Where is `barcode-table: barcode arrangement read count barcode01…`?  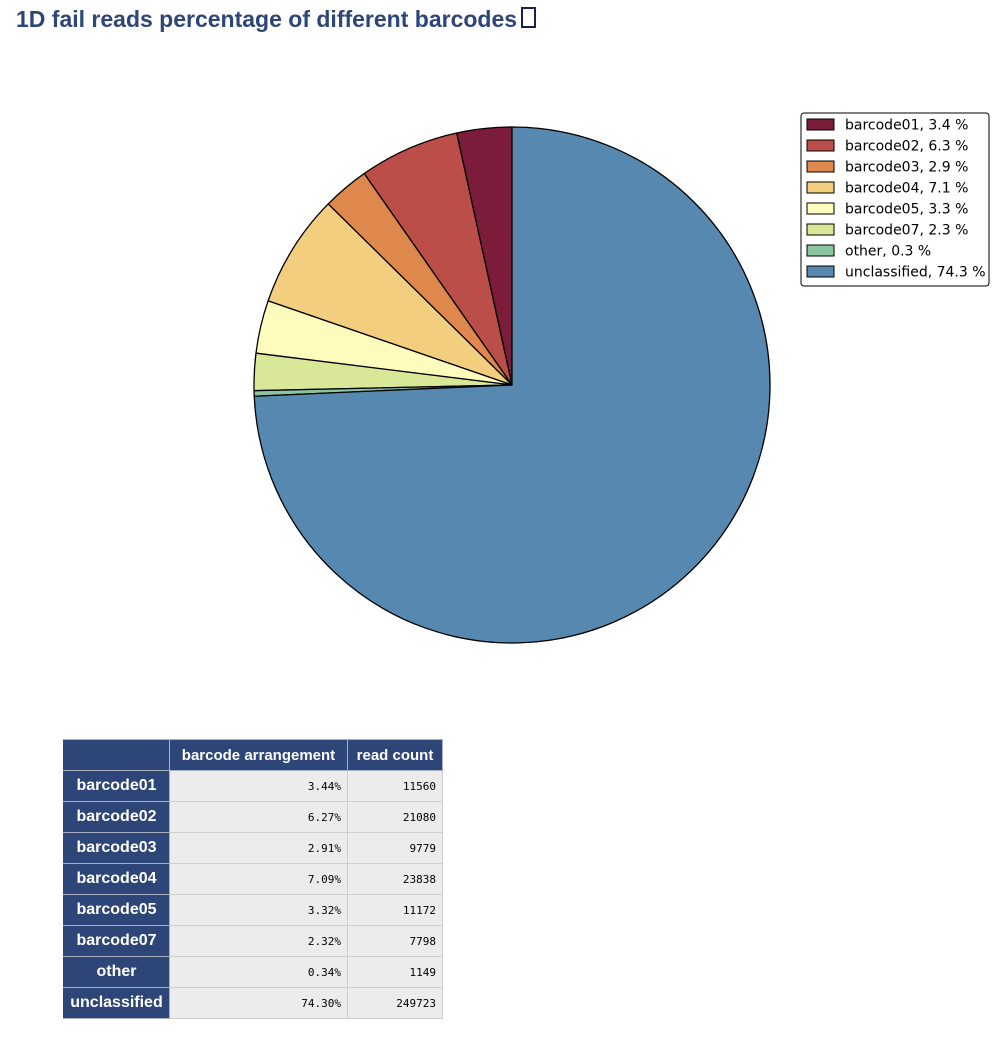 barcode-table: barcode arrangement read count barcode01… is located at coordinates (253, 879).